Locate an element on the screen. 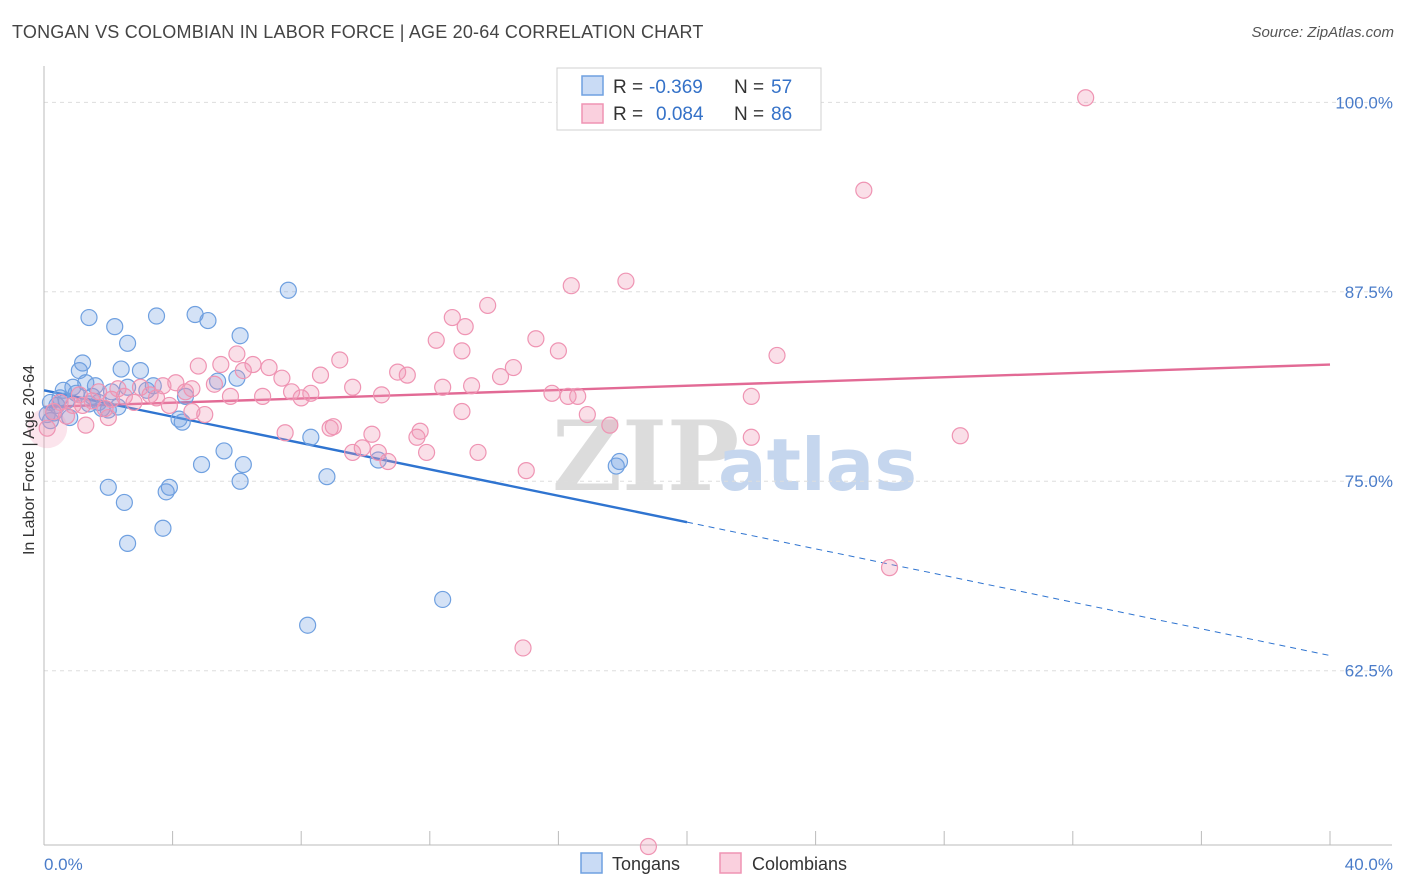 Image resolution: width=1406 pixels, height=892 pixels. watermark-atlas: atlas is located at coordinates (817, 465).